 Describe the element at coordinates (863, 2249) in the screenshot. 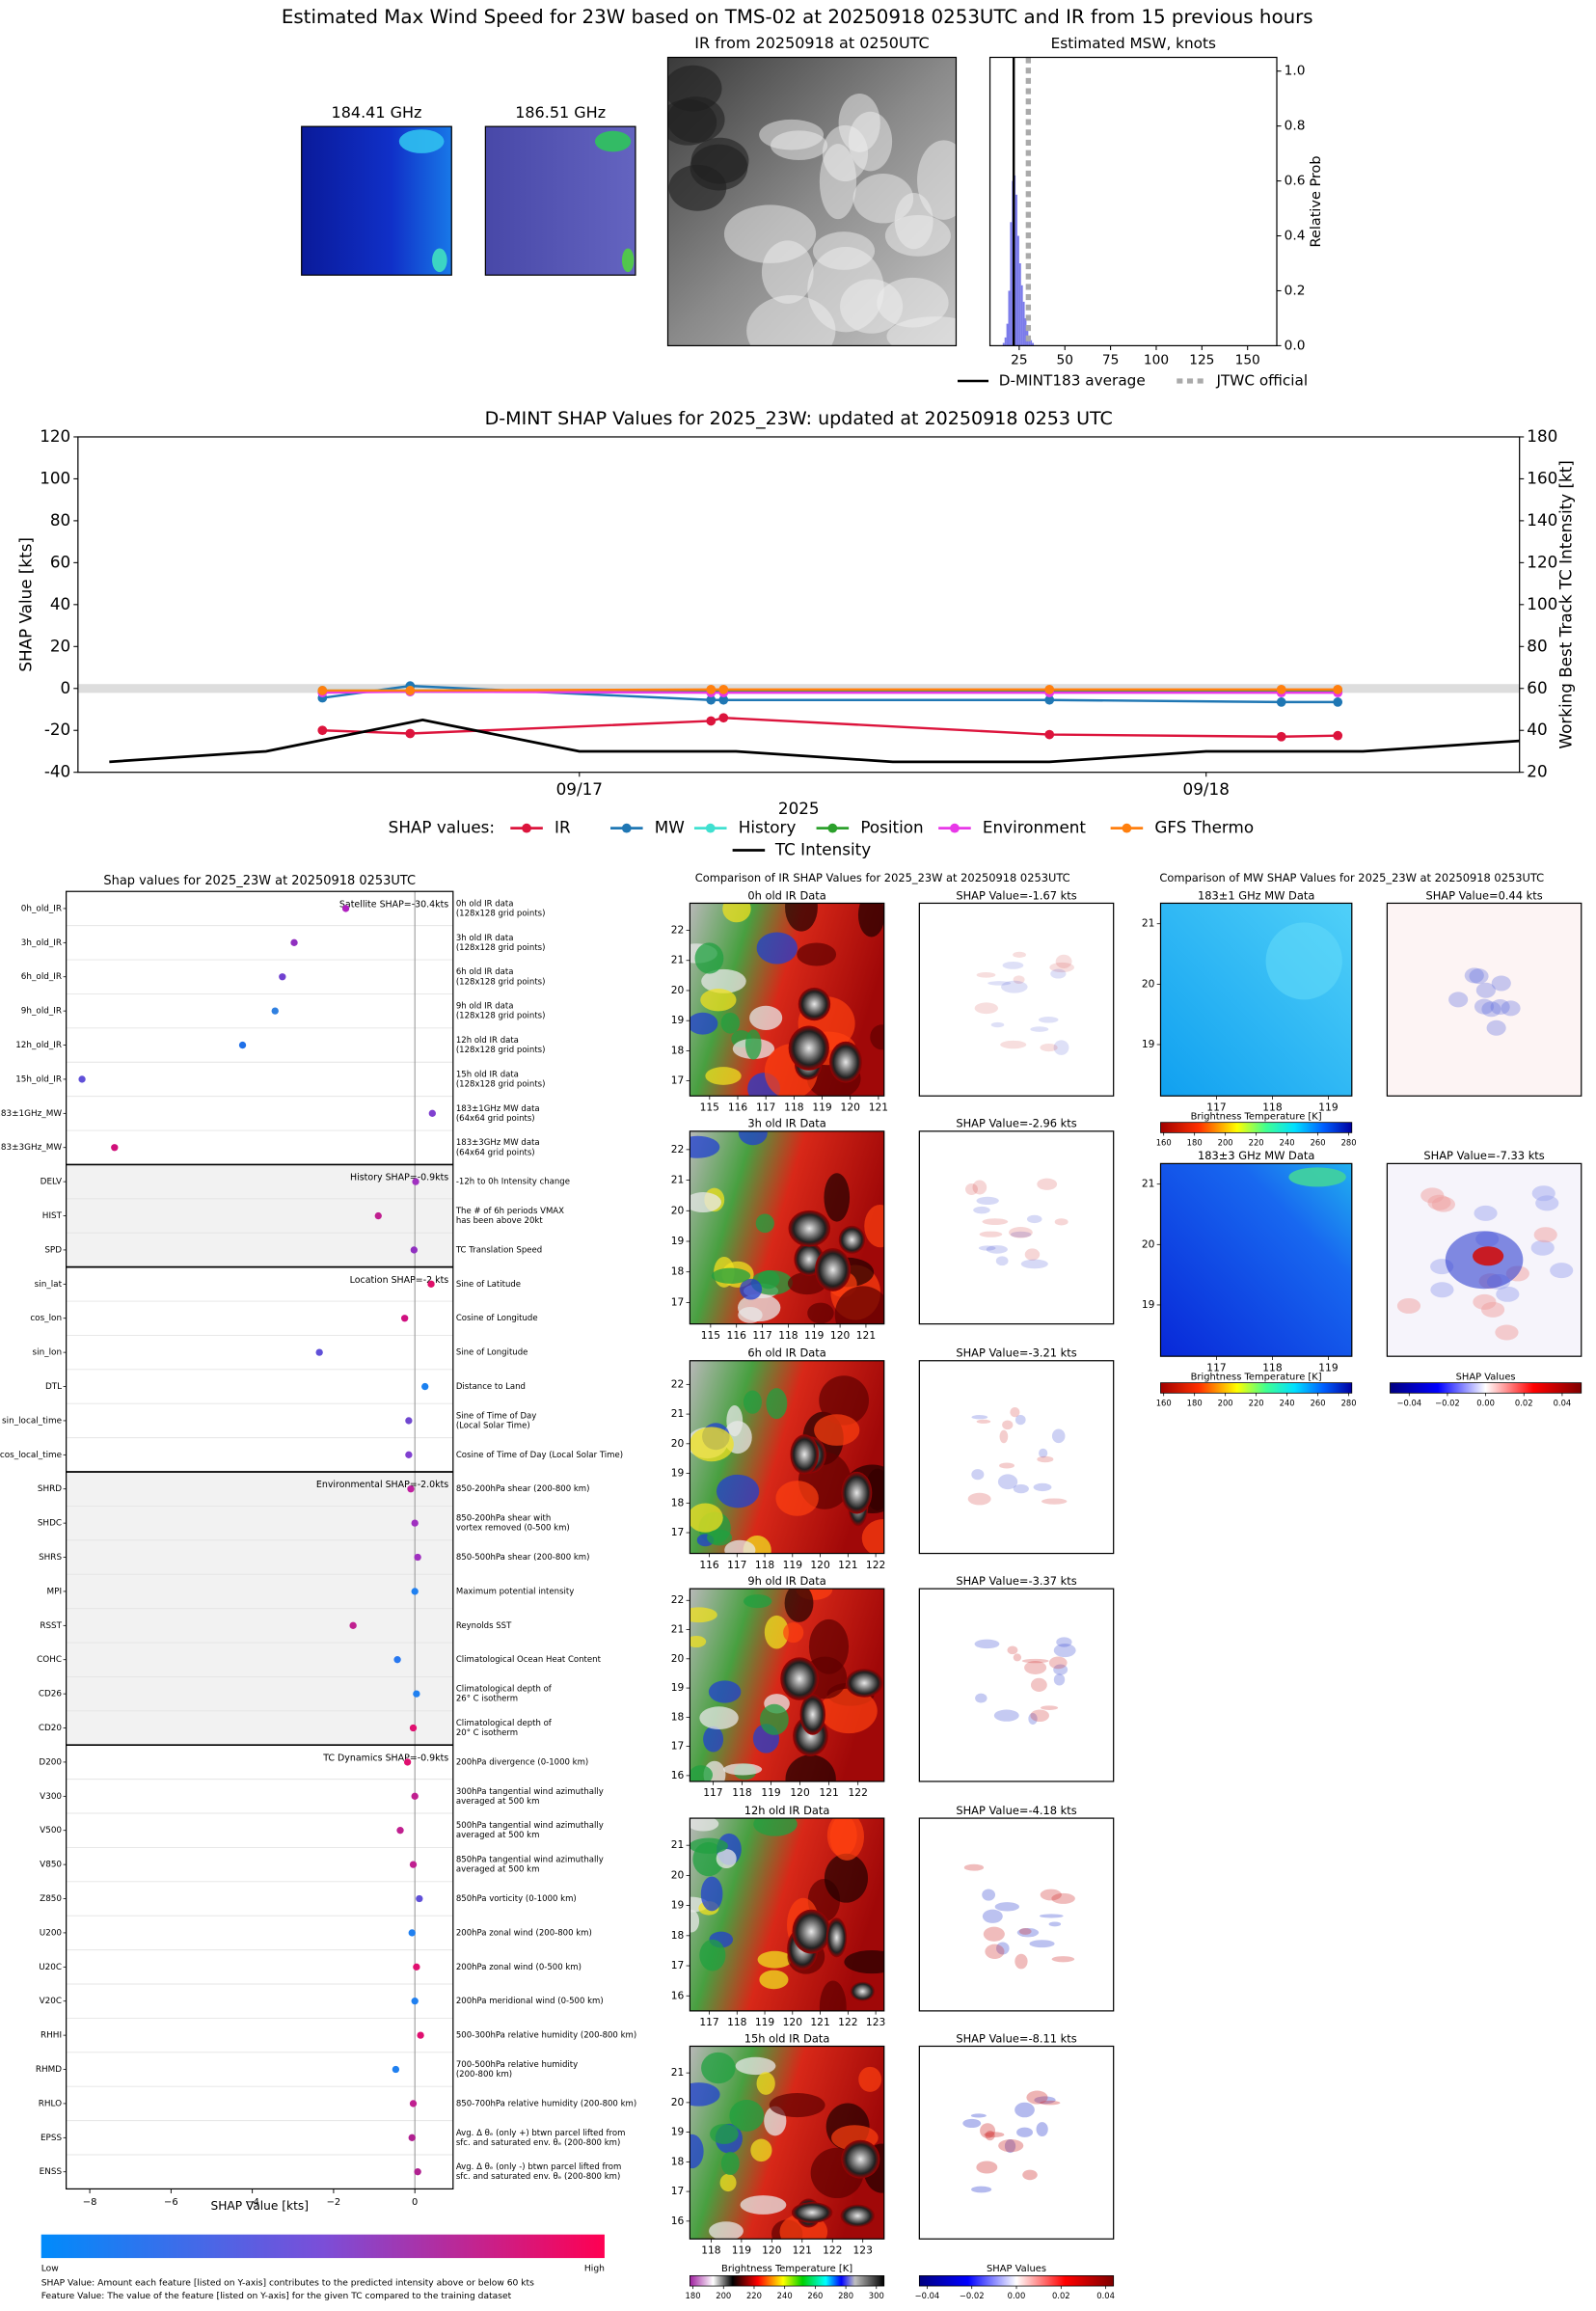

I see `x-tick-label: 123` at that location.